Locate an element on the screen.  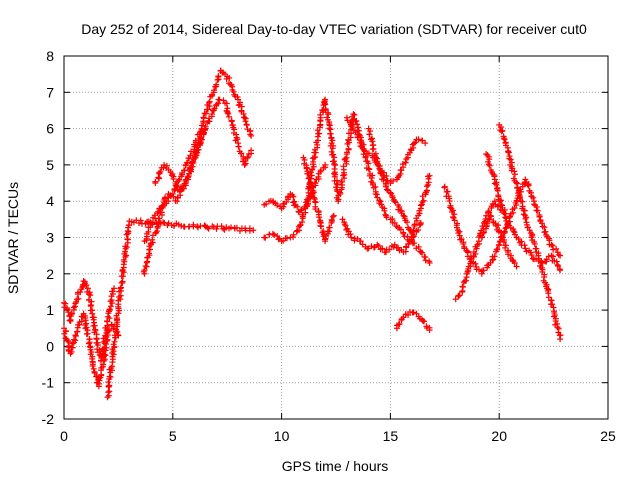
x-tick-label: 10 is located at coordinates (282, 436).